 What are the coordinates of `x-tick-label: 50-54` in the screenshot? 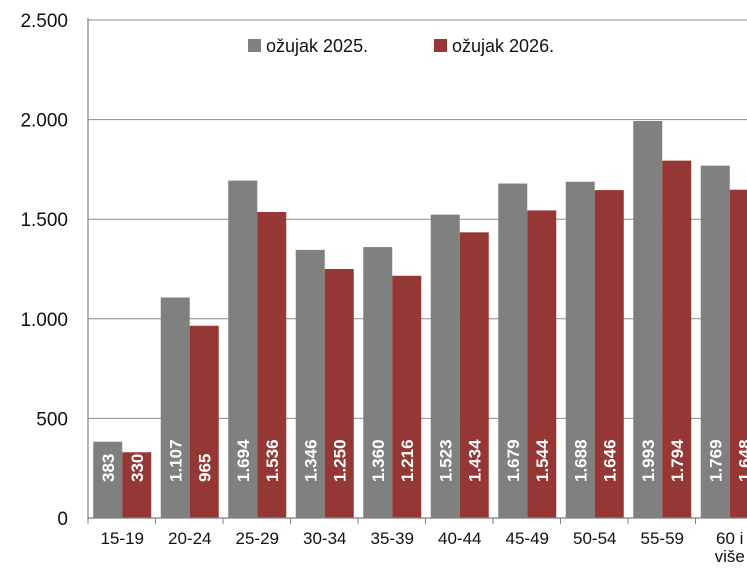 It's located at (594, 538).